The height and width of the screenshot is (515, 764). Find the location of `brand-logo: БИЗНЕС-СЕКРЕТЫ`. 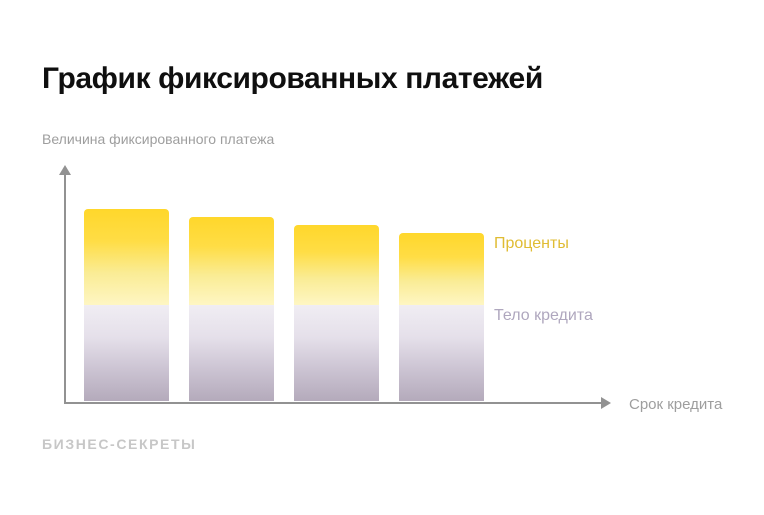

brand-logo: БИЗНЕС-СЕКРЕТЫ is located at coordinates (119, 444).